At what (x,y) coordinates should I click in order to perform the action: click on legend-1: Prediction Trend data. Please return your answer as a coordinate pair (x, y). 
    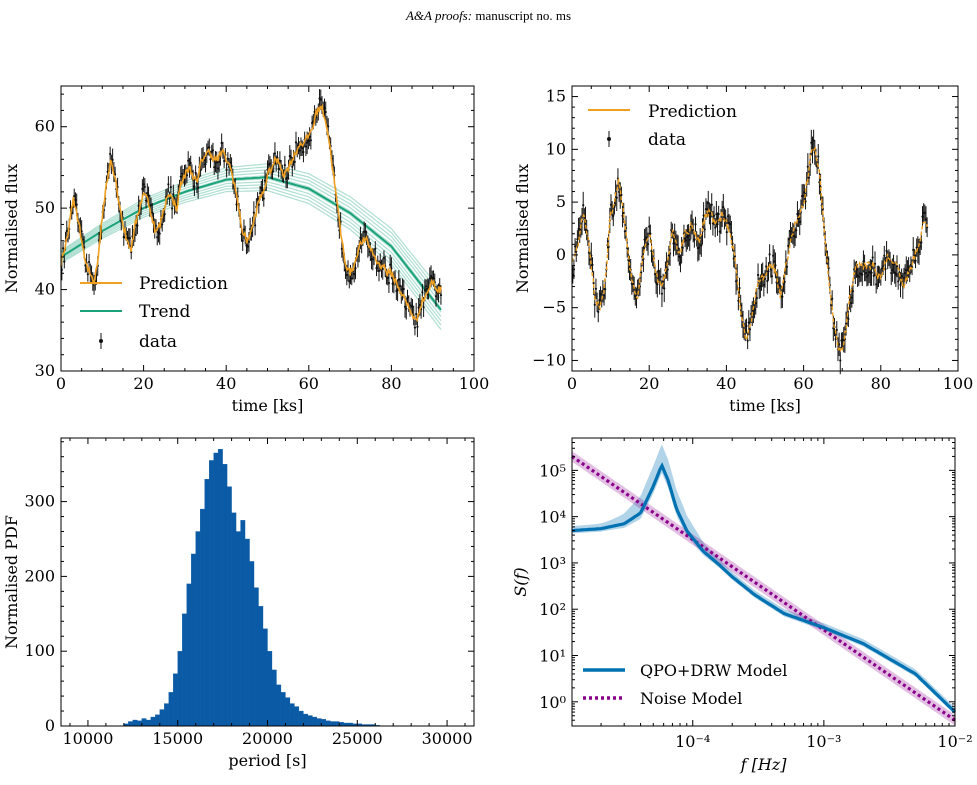
    Looking at the image, I should click on (154, 313).